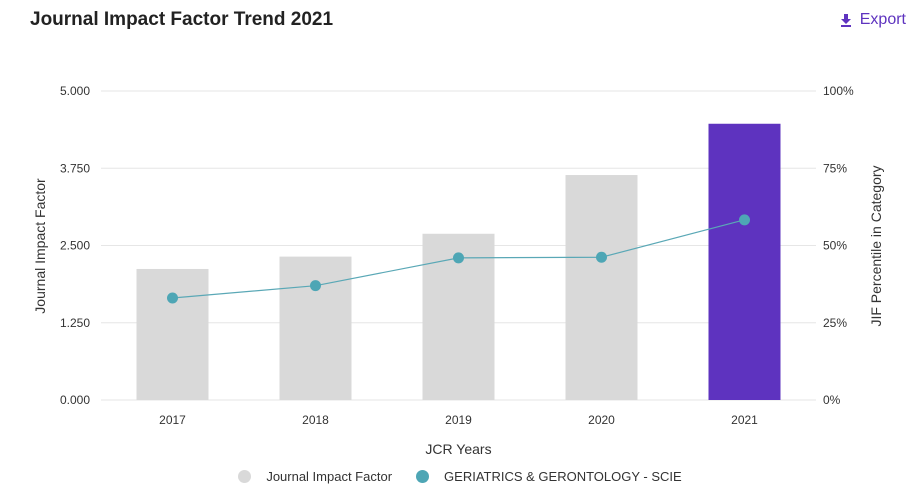  I want to click on y-tick-label: 2.500, so click(75, 246).